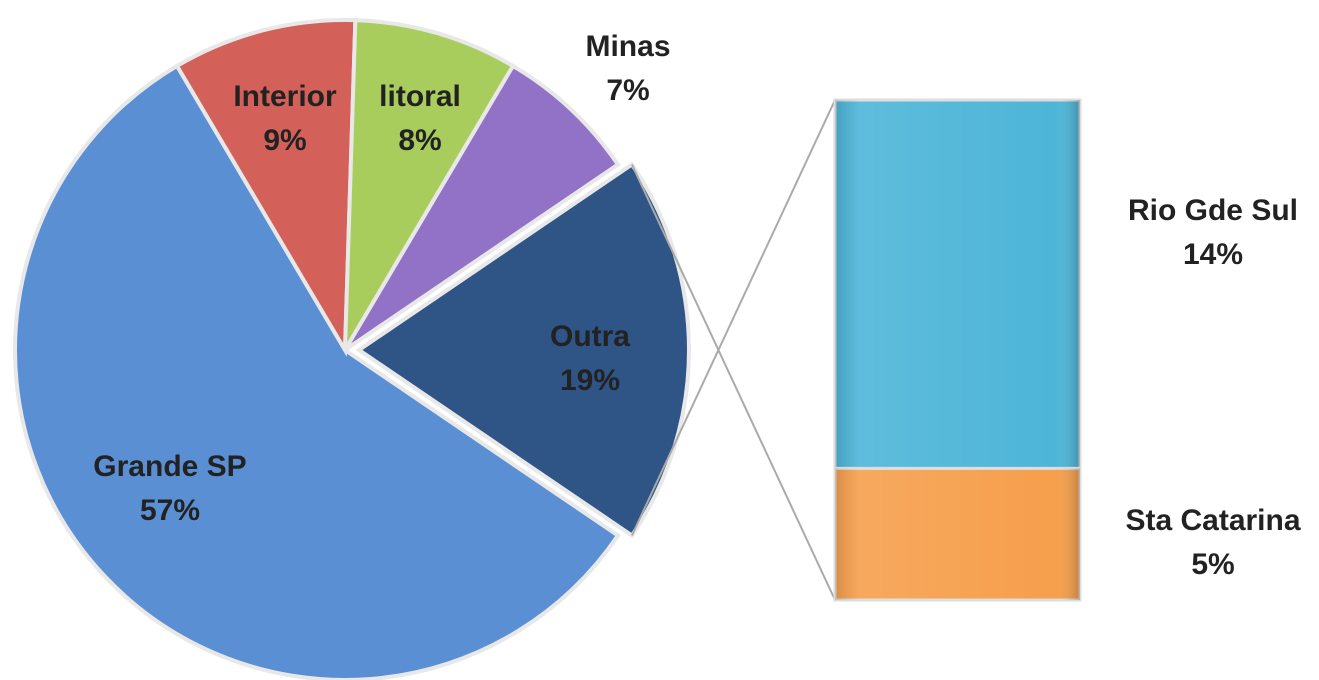 This screenshot has height=680, width=1319. I want to click on slice-label: 7%, so click(627, 90).